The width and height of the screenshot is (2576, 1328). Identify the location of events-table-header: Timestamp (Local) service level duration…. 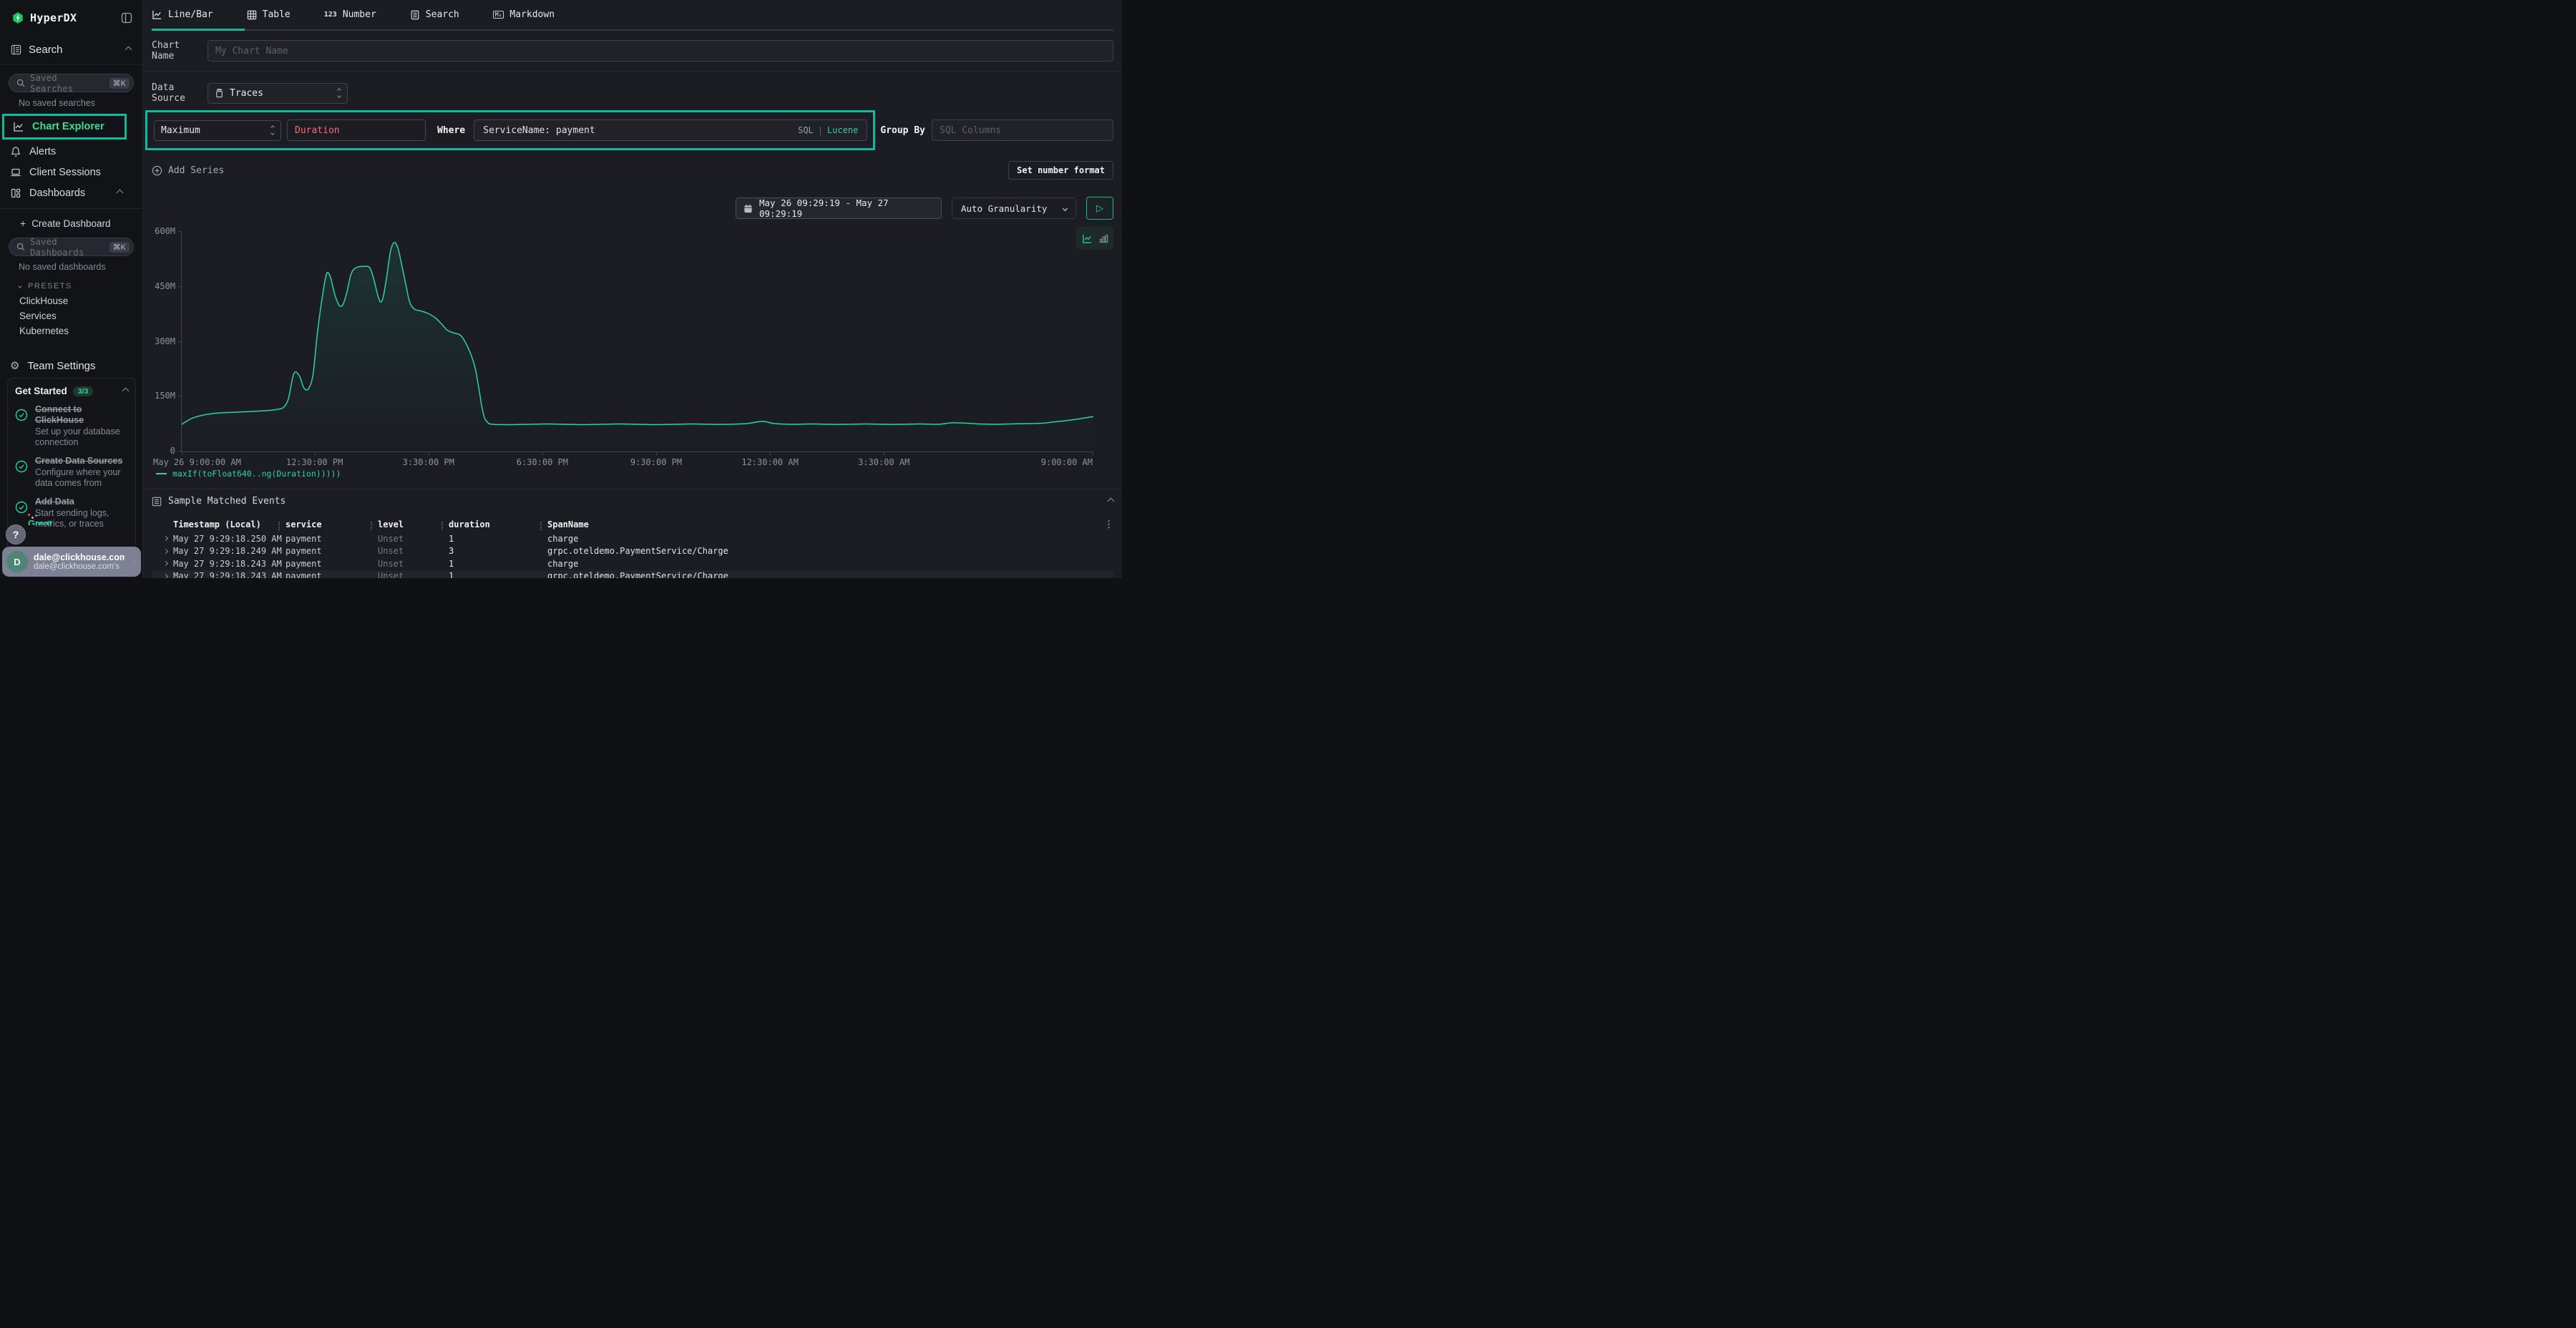
(632, 524).